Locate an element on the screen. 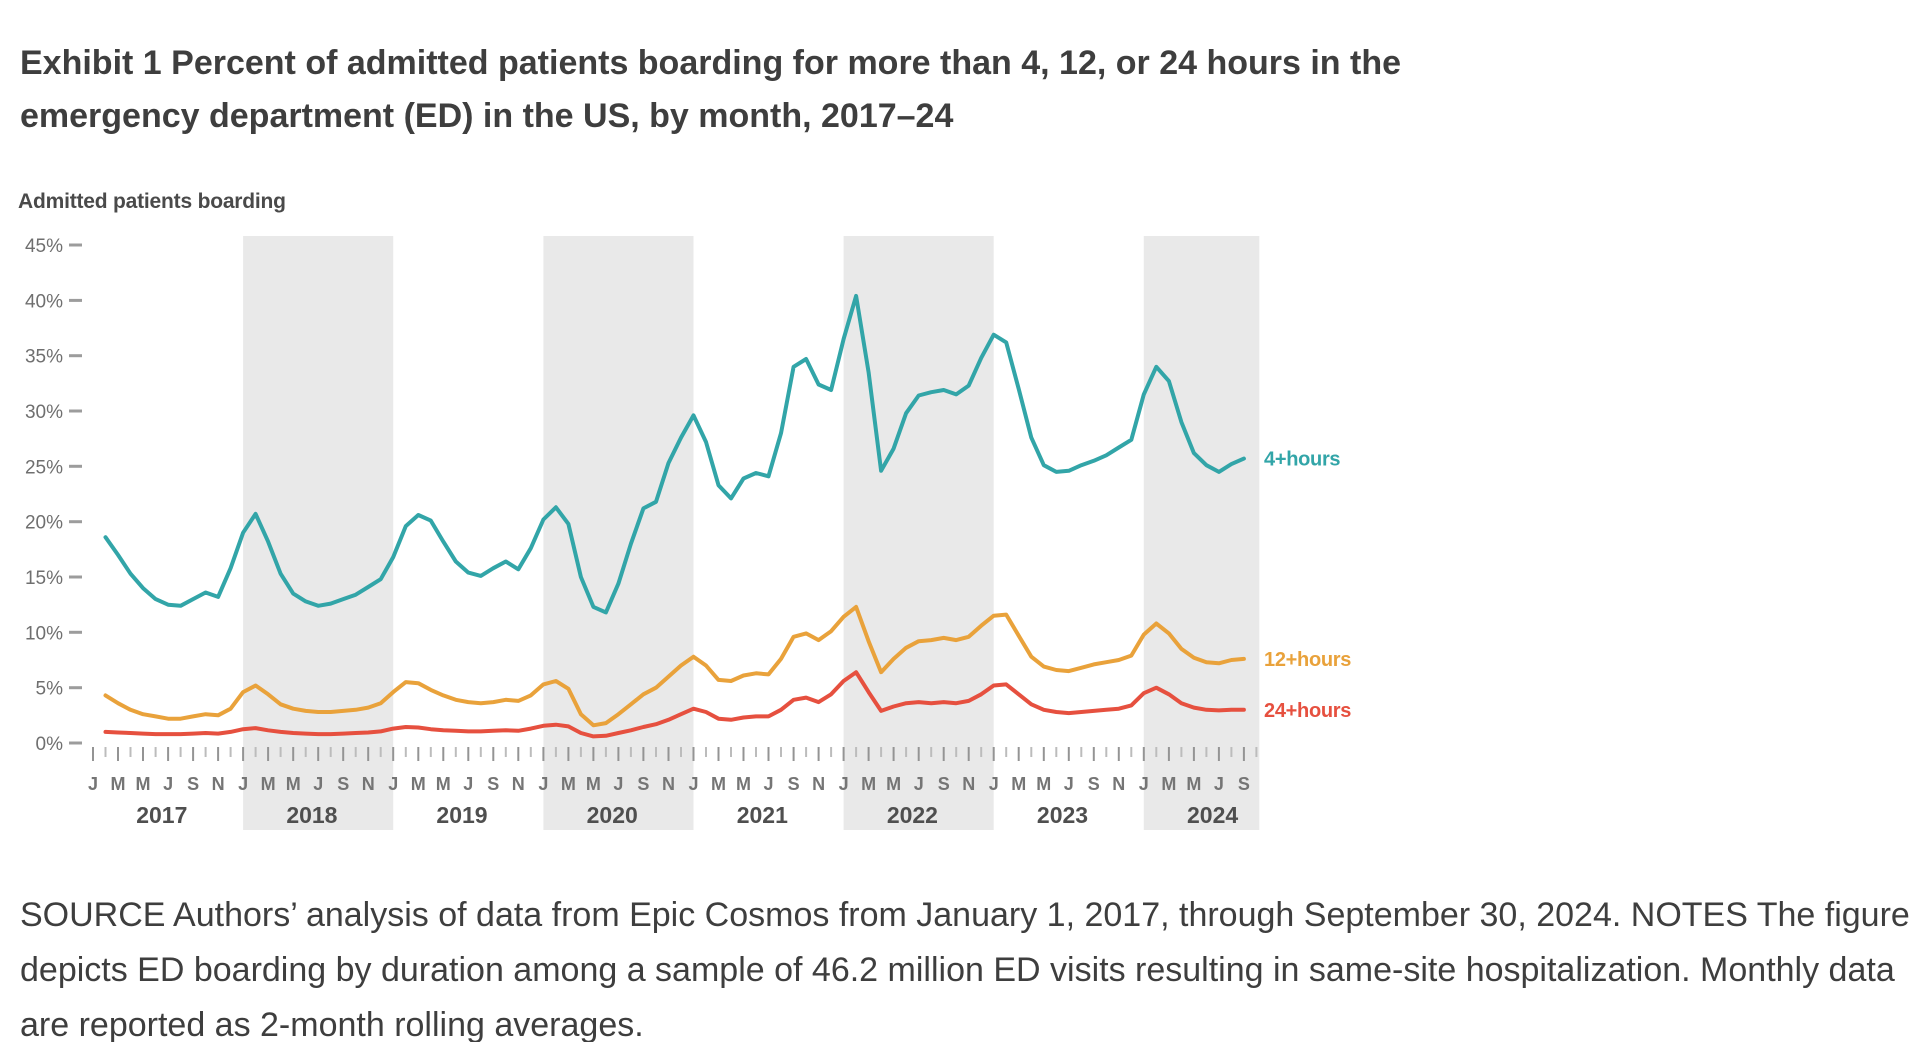 The width and height of the screenshot is (1920, 1042). y-tick-label-10: 10% is located at coordinates (44, 633).